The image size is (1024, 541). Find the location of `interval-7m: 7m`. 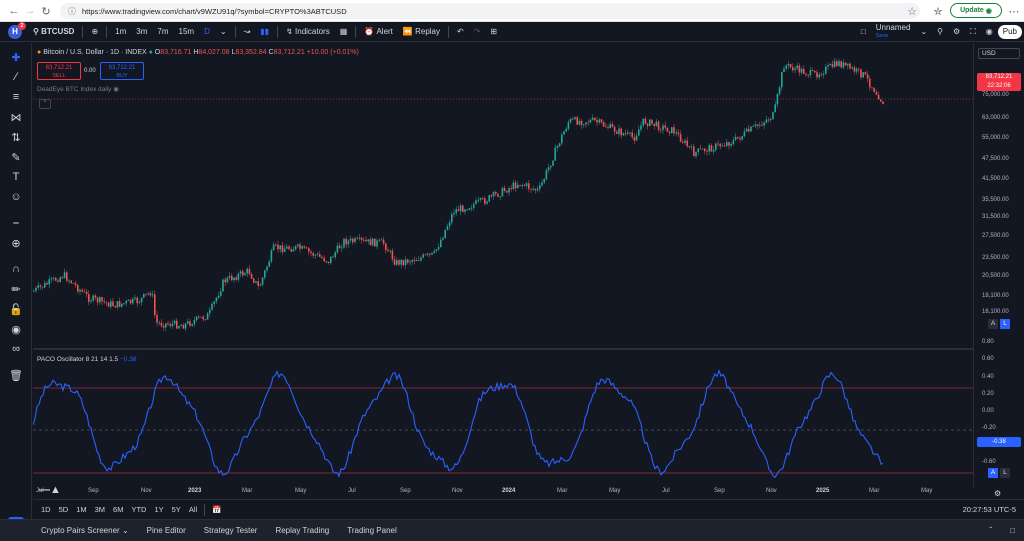

interval-7m: 7m is located at coordinates (163, 31).